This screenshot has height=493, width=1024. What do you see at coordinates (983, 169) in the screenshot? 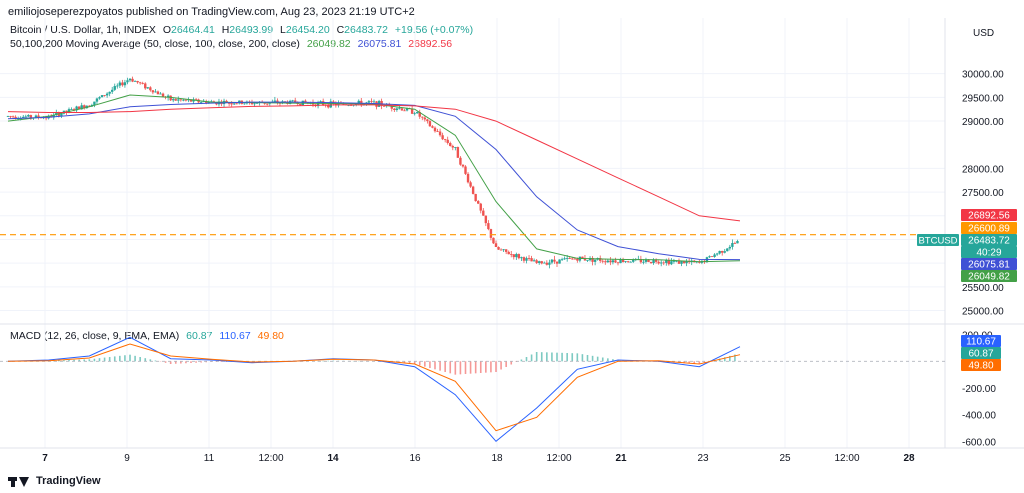
I see `price-tick-label: 28000.00` at bounding box center [983, 169].